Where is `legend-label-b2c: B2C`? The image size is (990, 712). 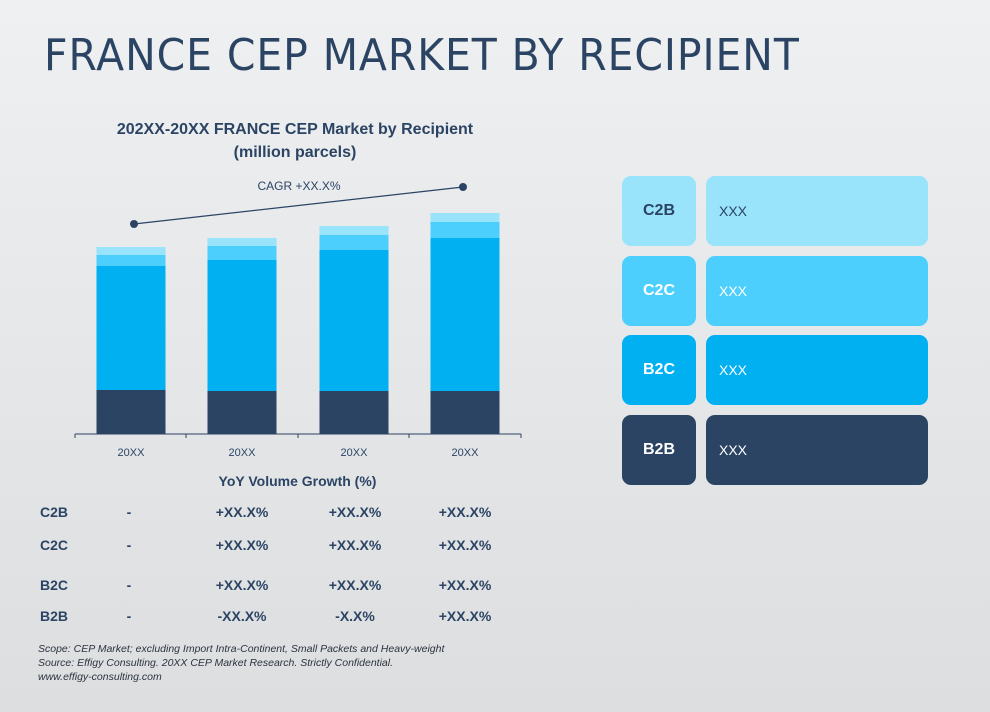
legend-label-b2c: B2C is located at coordinates (659, 370).